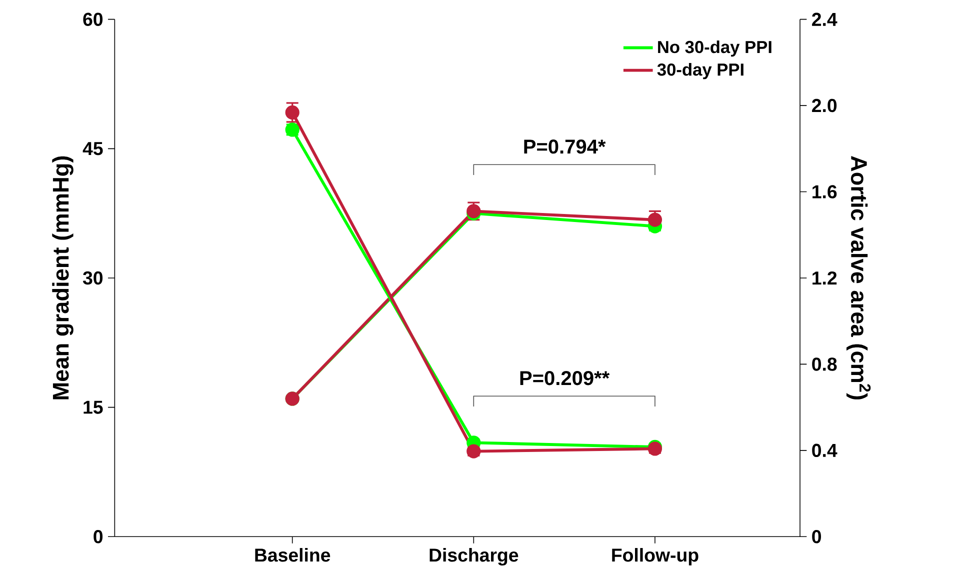 This screenshot has width=954, height=582. Describe the element at coordinates (858, 278) in the screenshot. I see `y2-axis-title: Aortic valve area (cm$^{2}$)` at that location.